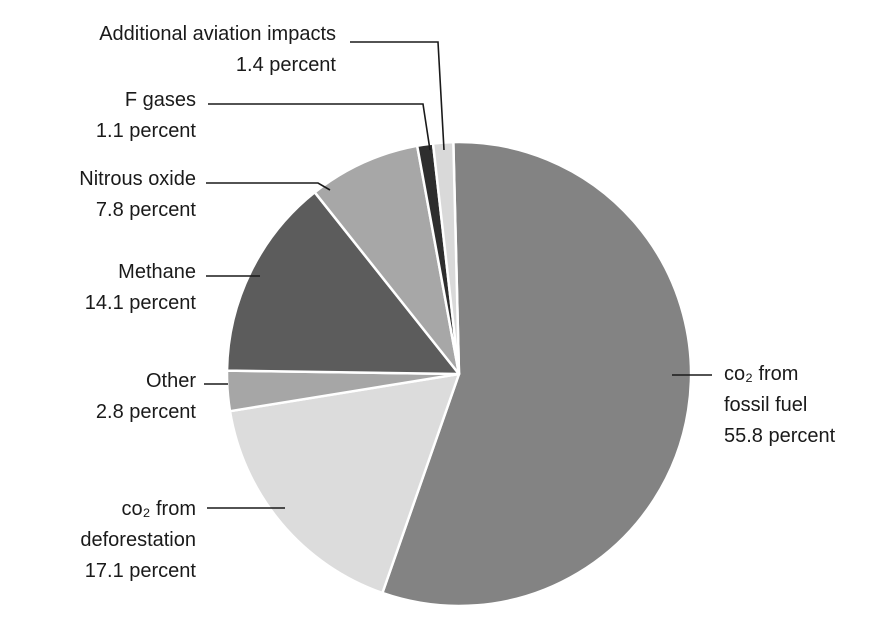 This screenshot has height=644, width=894. I want to click on leader-line-nitrous-oxide, so click(268, 186).